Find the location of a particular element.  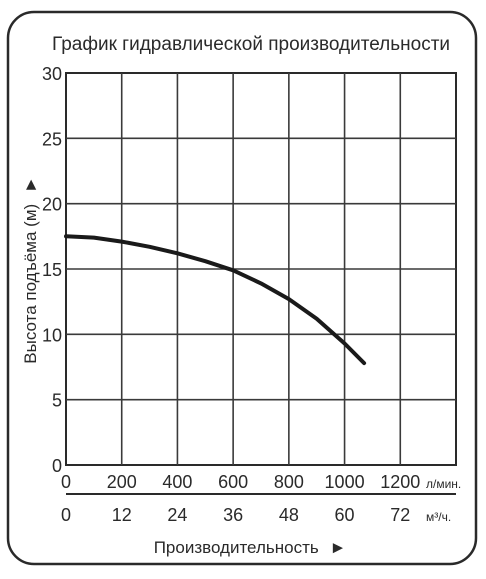

x-unit-secondary-label: м³/ч. is located at coordinates (438, 517).